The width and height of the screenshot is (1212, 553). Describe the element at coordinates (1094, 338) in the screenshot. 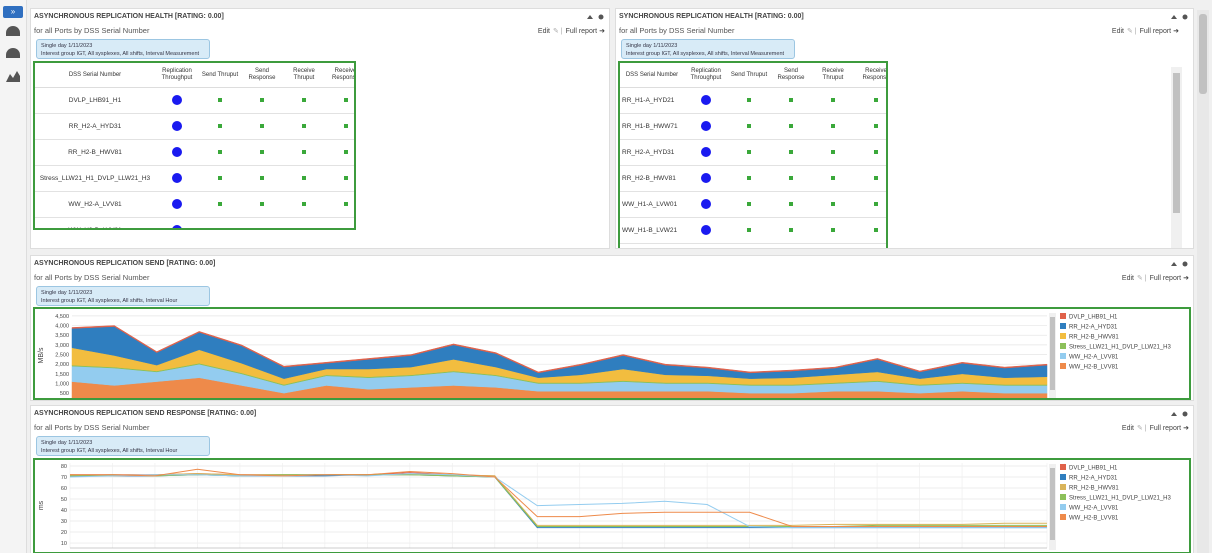

I see `legend-label: RR_H2-B_HWV81` at that location.